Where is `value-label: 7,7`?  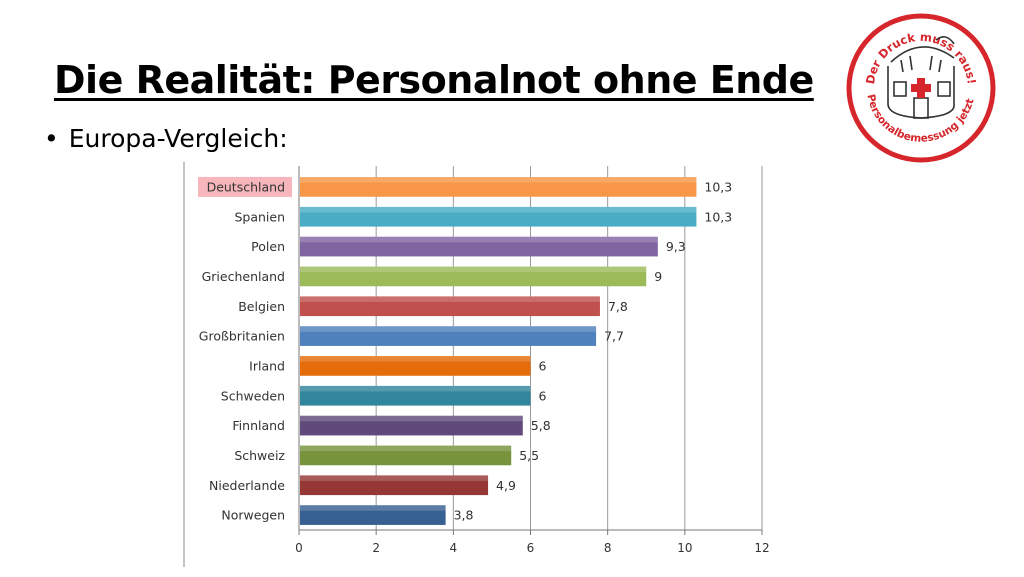
value-label: 7,7 is located at coordinates (614, 336).